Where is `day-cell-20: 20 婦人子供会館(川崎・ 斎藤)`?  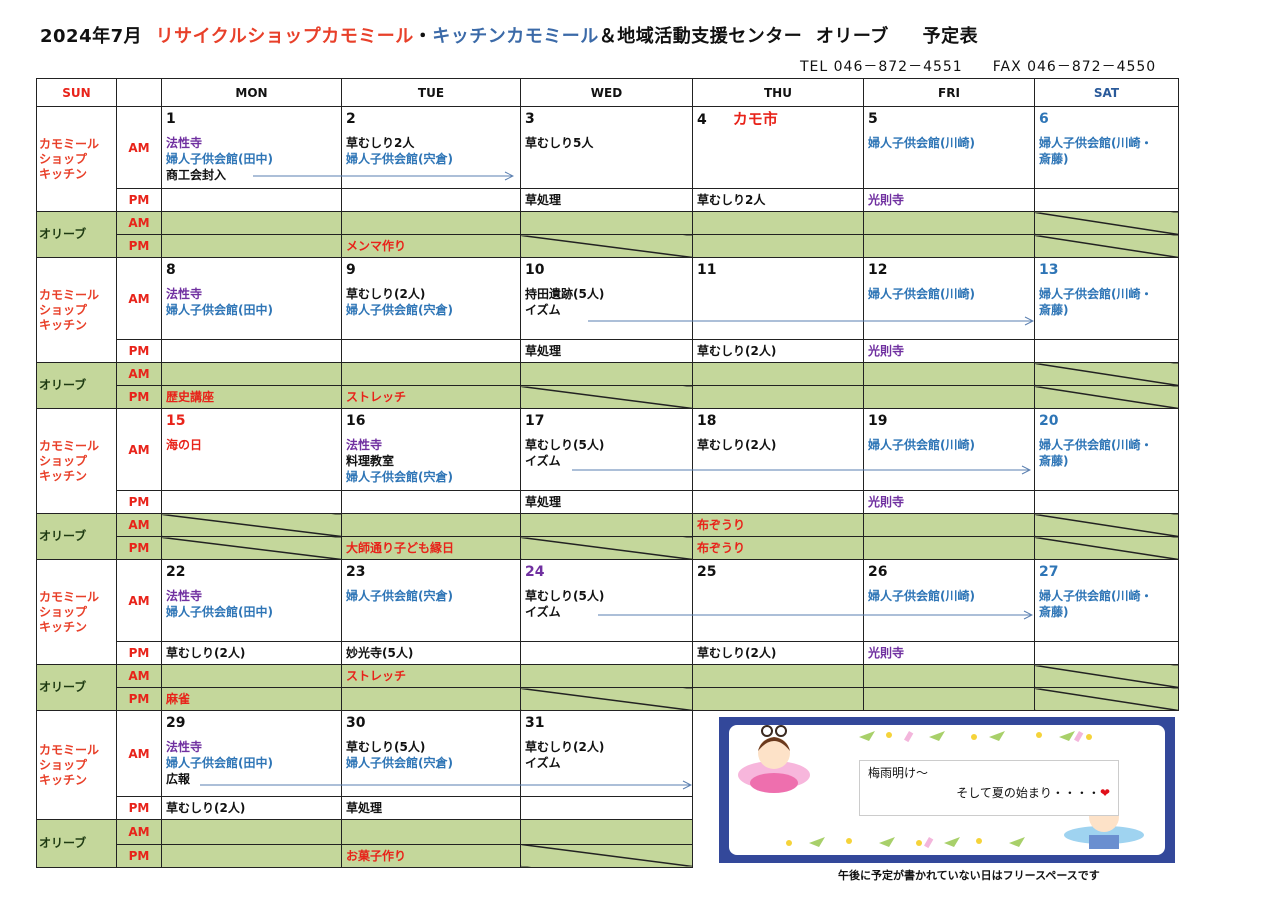
day-cell-20: 20 婦人子供会館(川崎・ 斎藤) is located at coordinates (1106, 449).